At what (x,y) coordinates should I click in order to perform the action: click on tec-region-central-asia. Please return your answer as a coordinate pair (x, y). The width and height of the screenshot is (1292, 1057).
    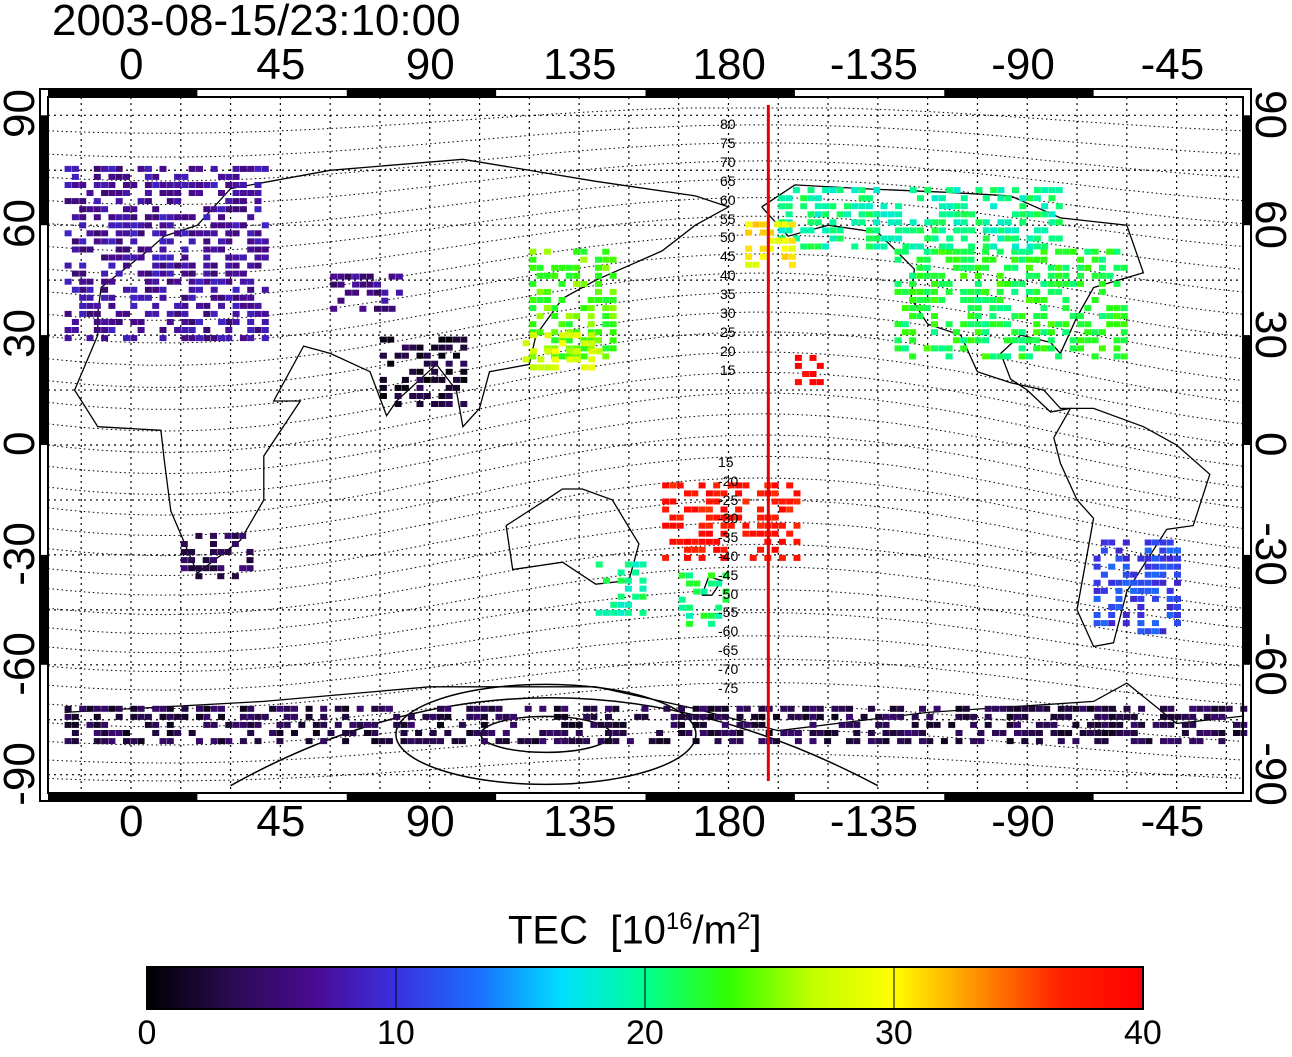
    Looking at the image, I should click on (366, 292).